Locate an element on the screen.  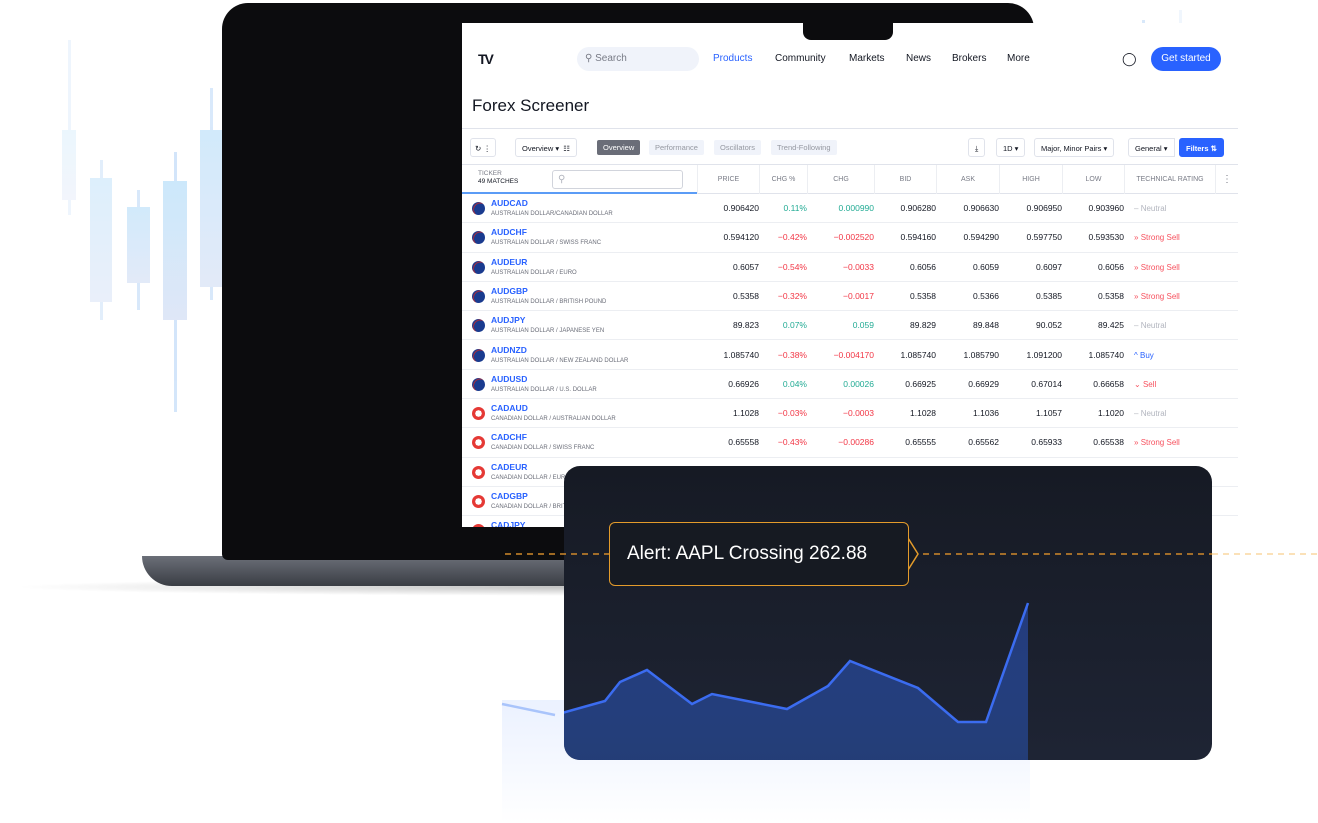
ticker-symbol: AUDGBP is located at coordinates (509, 290).